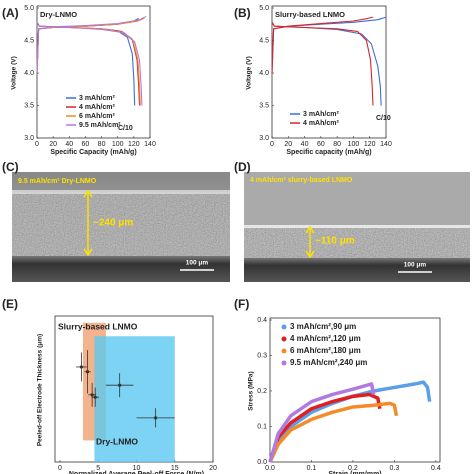 This screenshot has height=474, width=474. Describe the element at coordinates (93, 152) in the screenshot. I see `x-axis-label: Specific Capacity (mAh/g)` at that location.